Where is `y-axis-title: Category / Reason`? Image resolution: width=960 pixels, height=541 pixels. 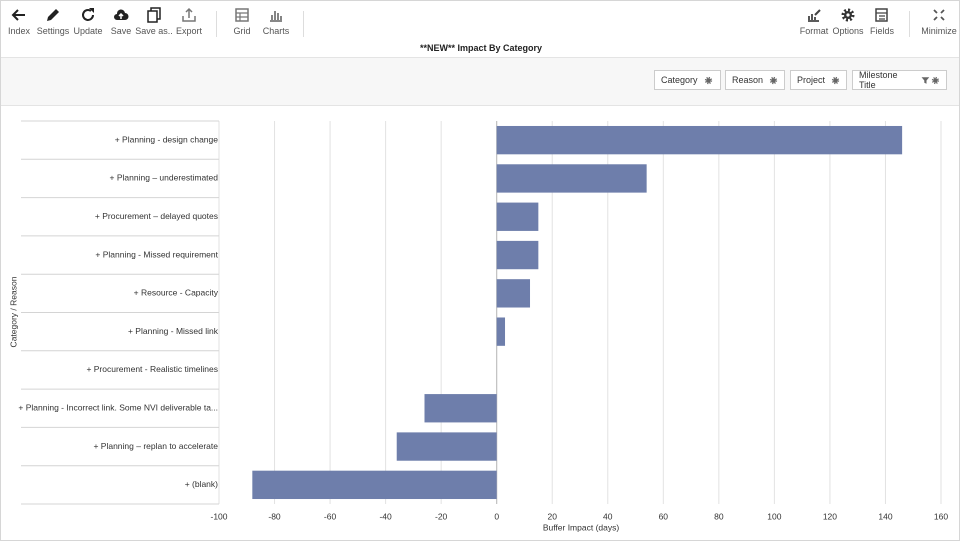
y-axis-title: Category / Reason is located at coordinates (13, 311).